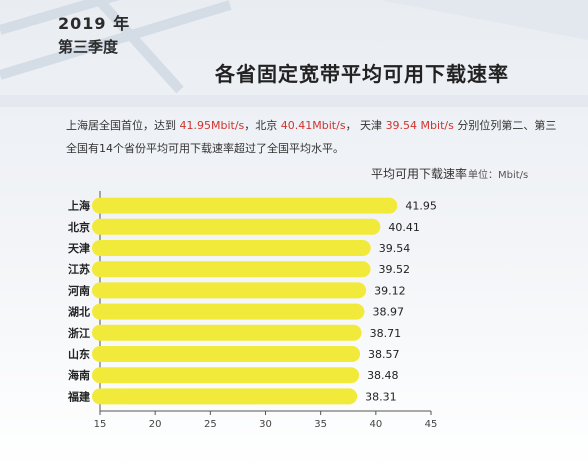 The height and width of the screenshot is (470, 588). I want to click on x-tick-label: 25, so click(210, 424).